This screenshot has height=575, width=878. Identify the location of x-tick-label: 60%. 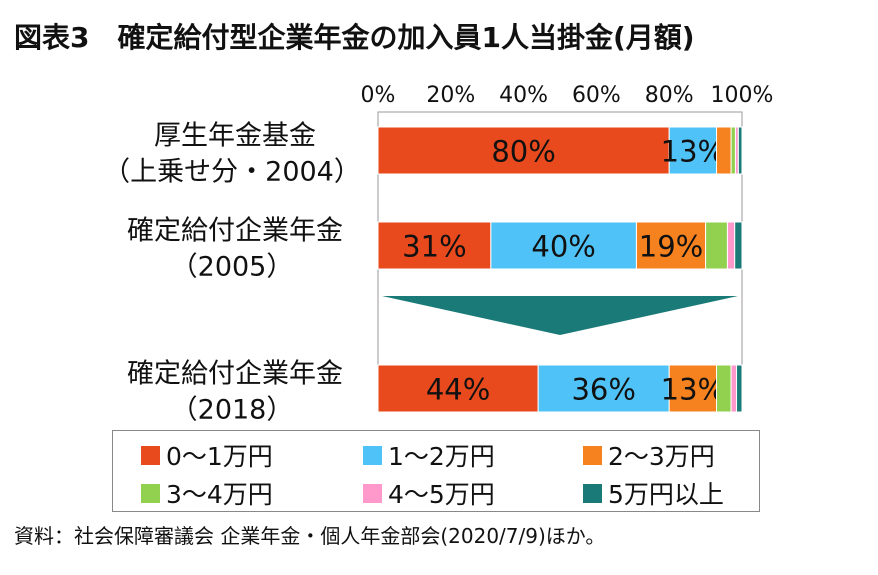
(596, 95).